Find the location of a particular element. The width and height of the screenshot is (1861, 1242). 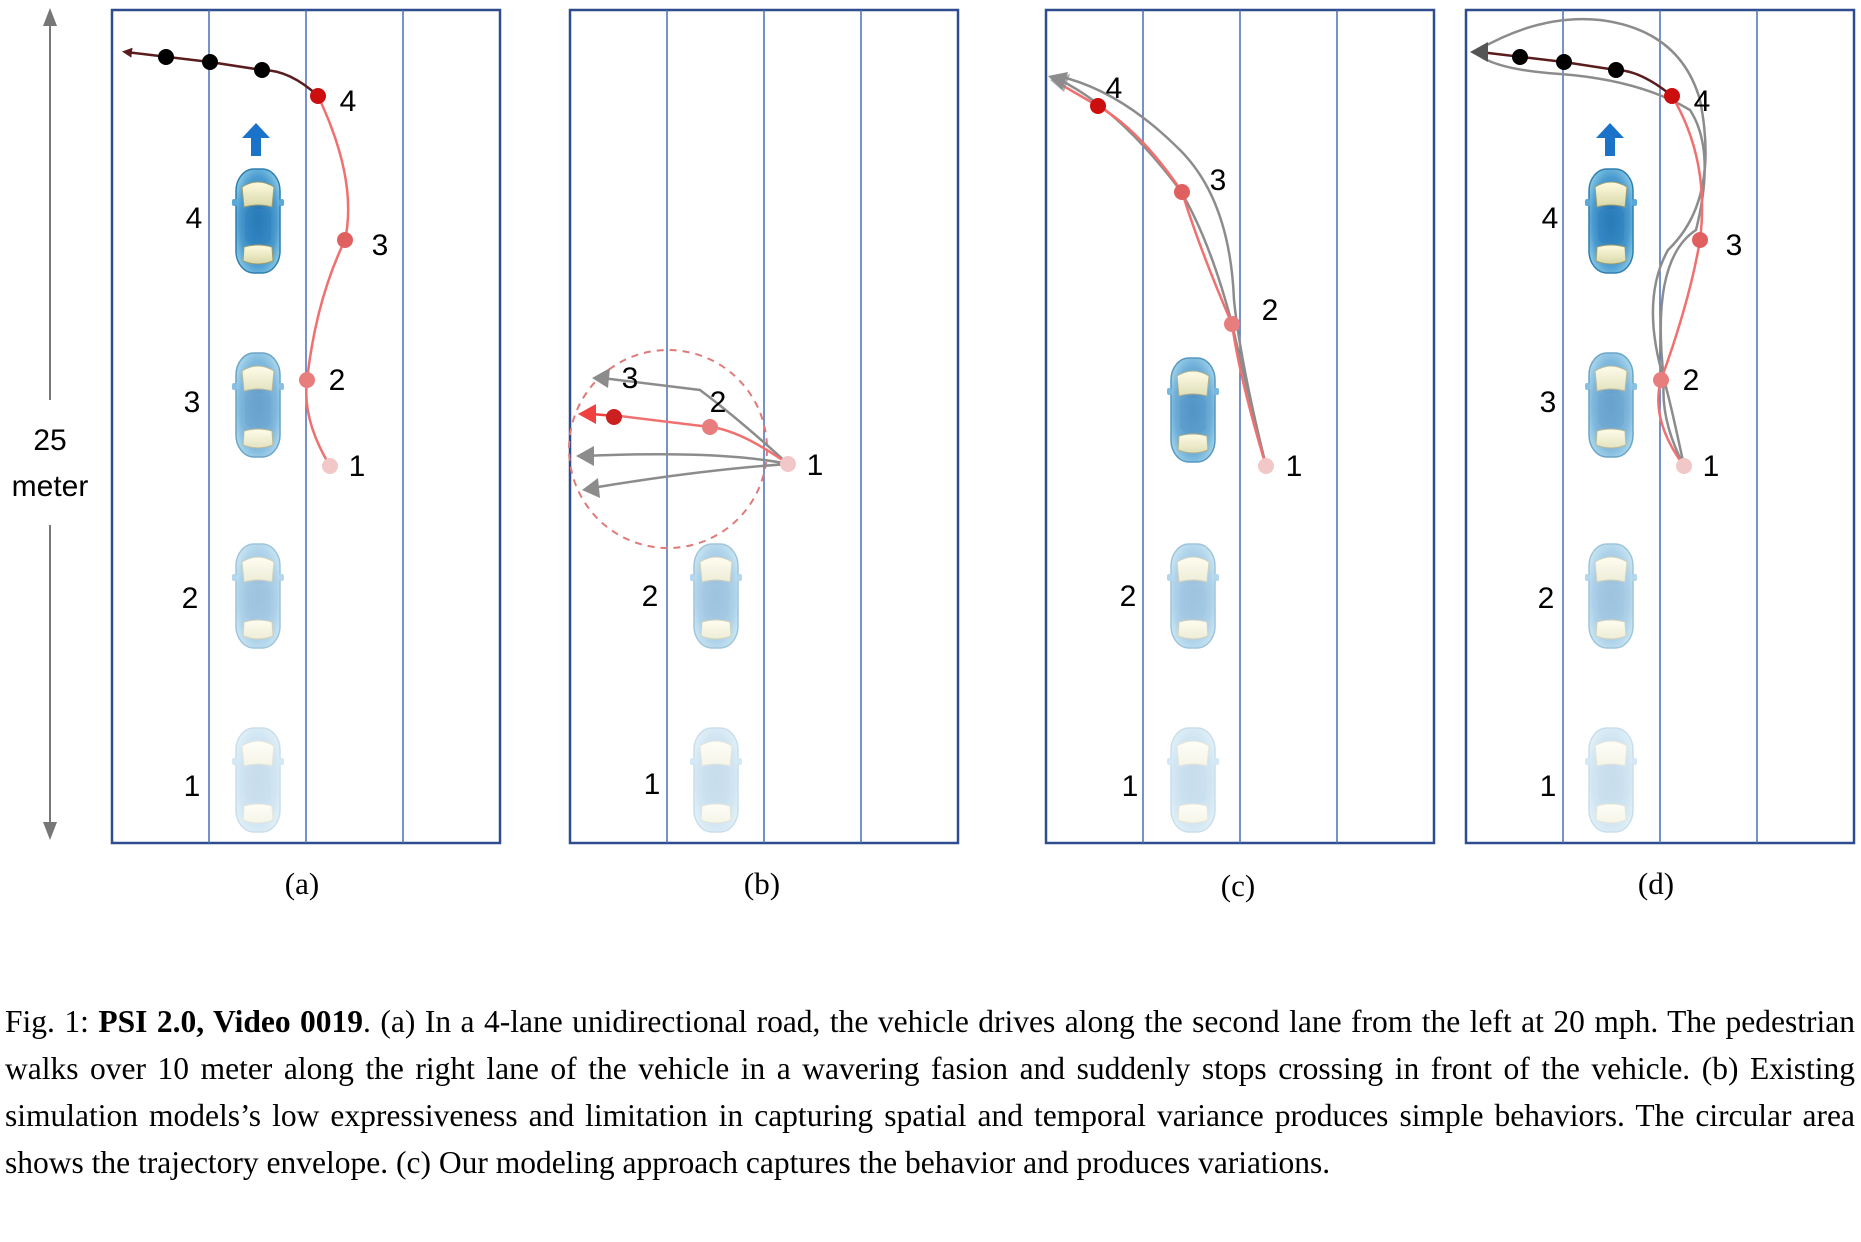

pedestrian-future-path is located at coordinates (220, 72).